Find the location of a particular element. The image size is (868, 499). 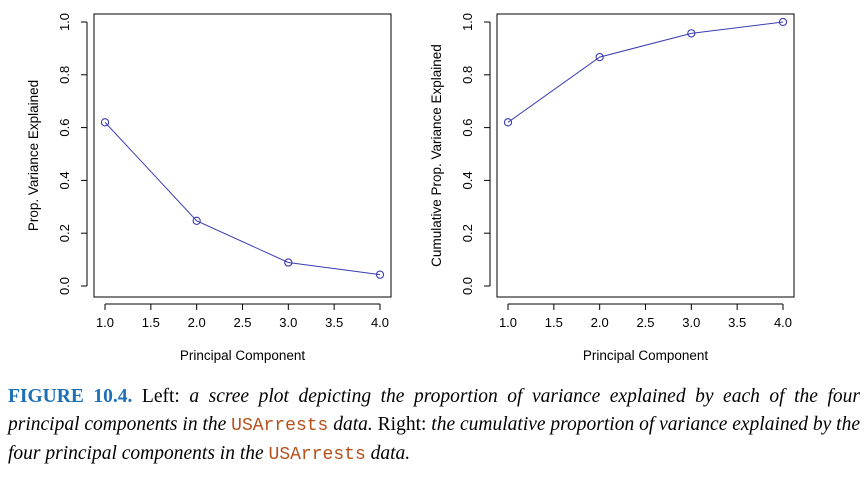

caption-left-end: data. is located at coordinates (350, 424).